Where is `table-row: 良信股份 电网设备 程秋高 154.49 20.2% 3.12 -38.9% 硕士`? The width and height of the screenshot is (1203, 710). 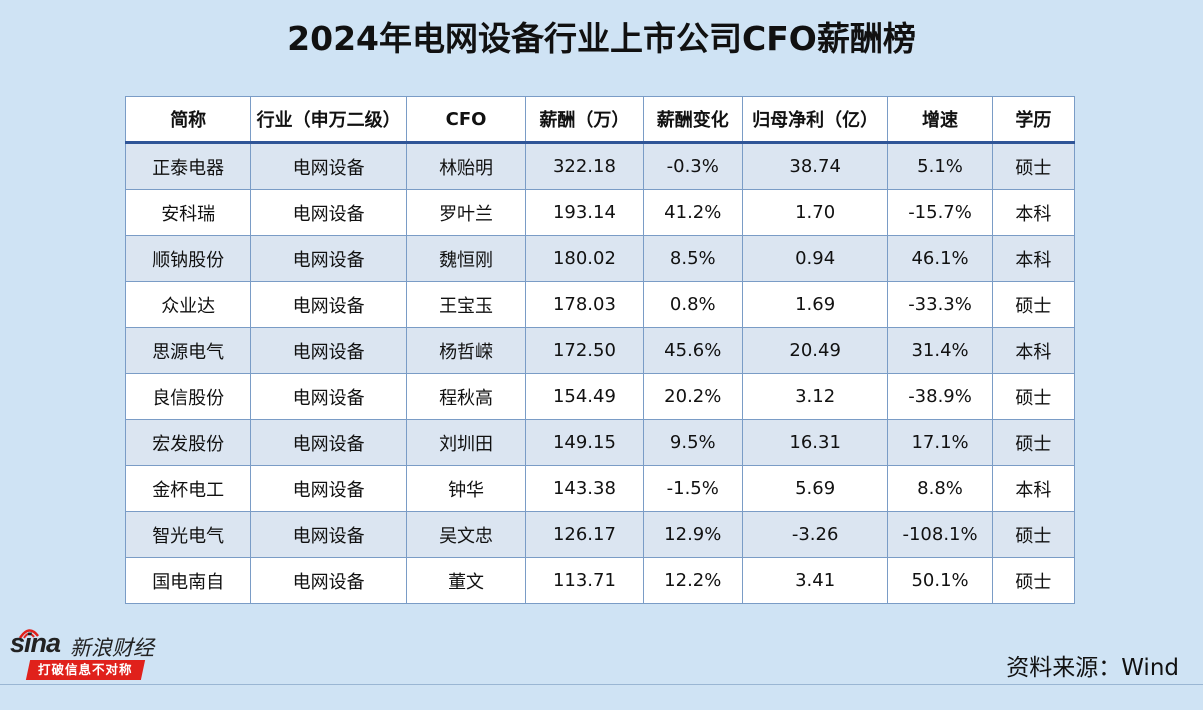
table-row: 良信股份 电网设备 程秋高 154.49 20.2% 3.12 -38.9% 硕士 is located at coordinates (600, 396).